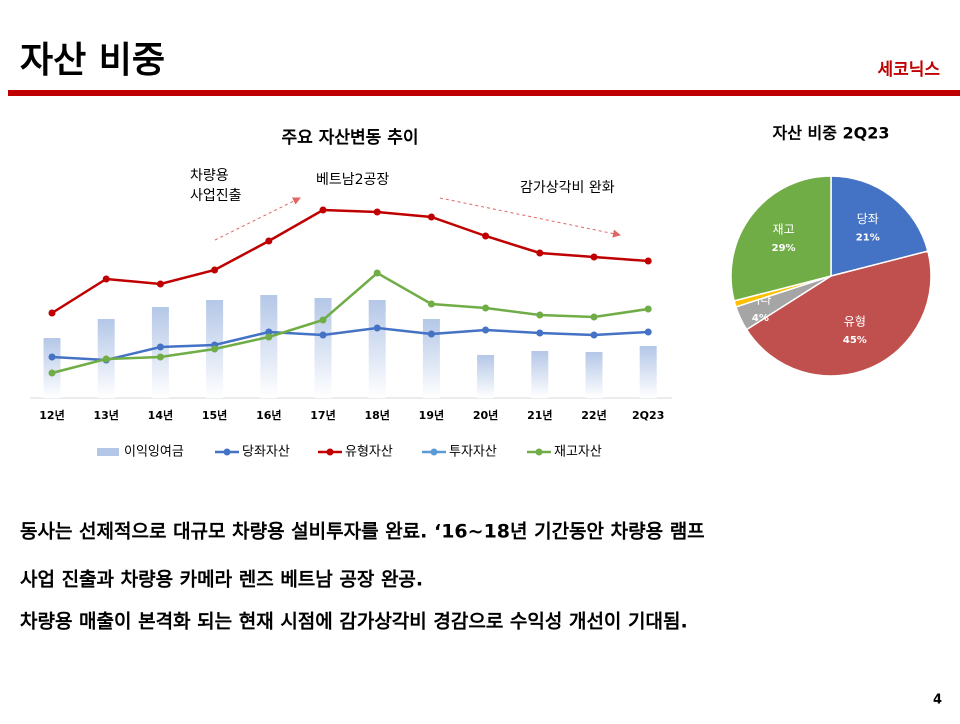 The height and width of the screenshot is (724, 960). I want to click on x-tick-label: 22년, so click(593, 415).